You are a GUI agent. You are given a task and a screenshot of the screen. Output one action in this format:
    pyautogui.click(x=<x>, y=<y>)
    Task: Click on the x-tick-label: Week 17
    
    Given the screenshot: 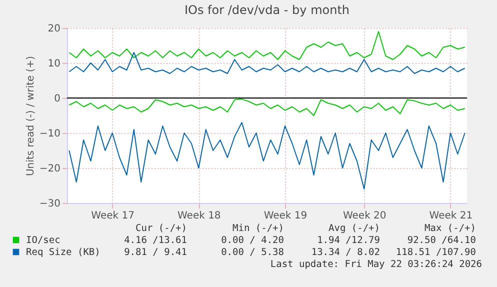 What is the action you would take?
    pyautogui.click(x=112, y=216)
    